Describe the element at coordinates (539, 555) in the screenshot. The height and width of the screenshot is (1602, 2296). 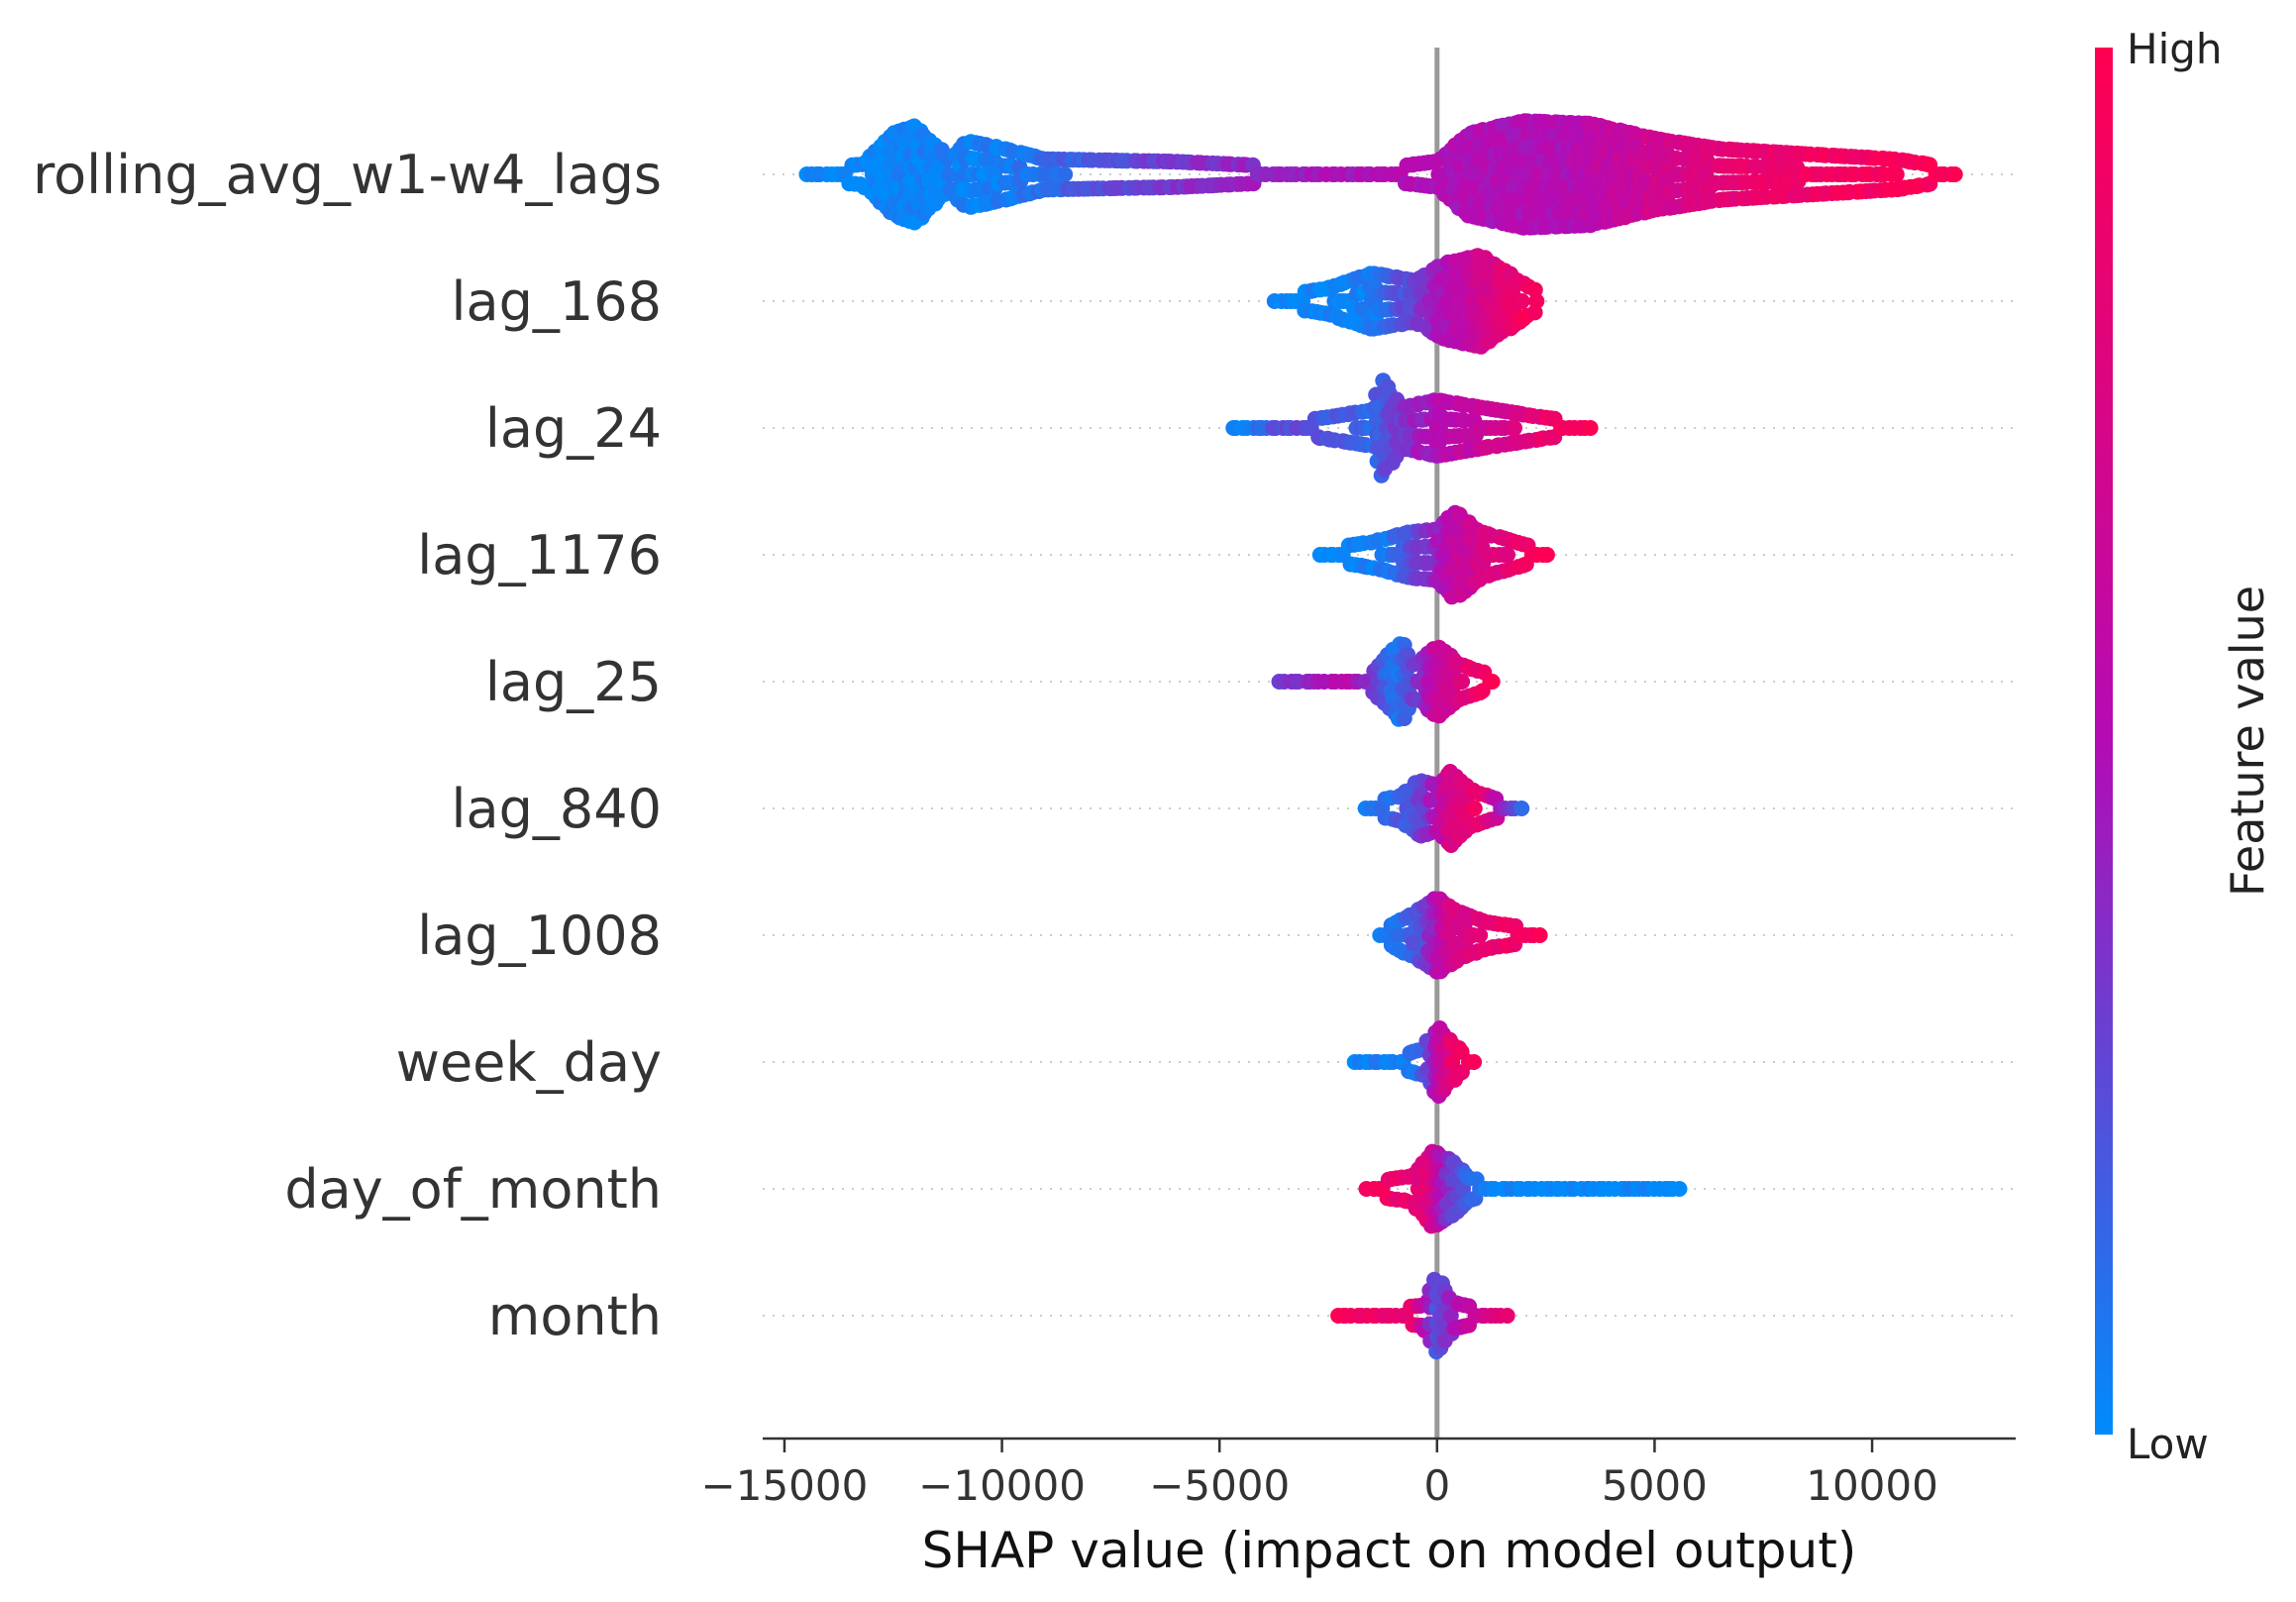
I see `feature-label: lag_1176` at that location.